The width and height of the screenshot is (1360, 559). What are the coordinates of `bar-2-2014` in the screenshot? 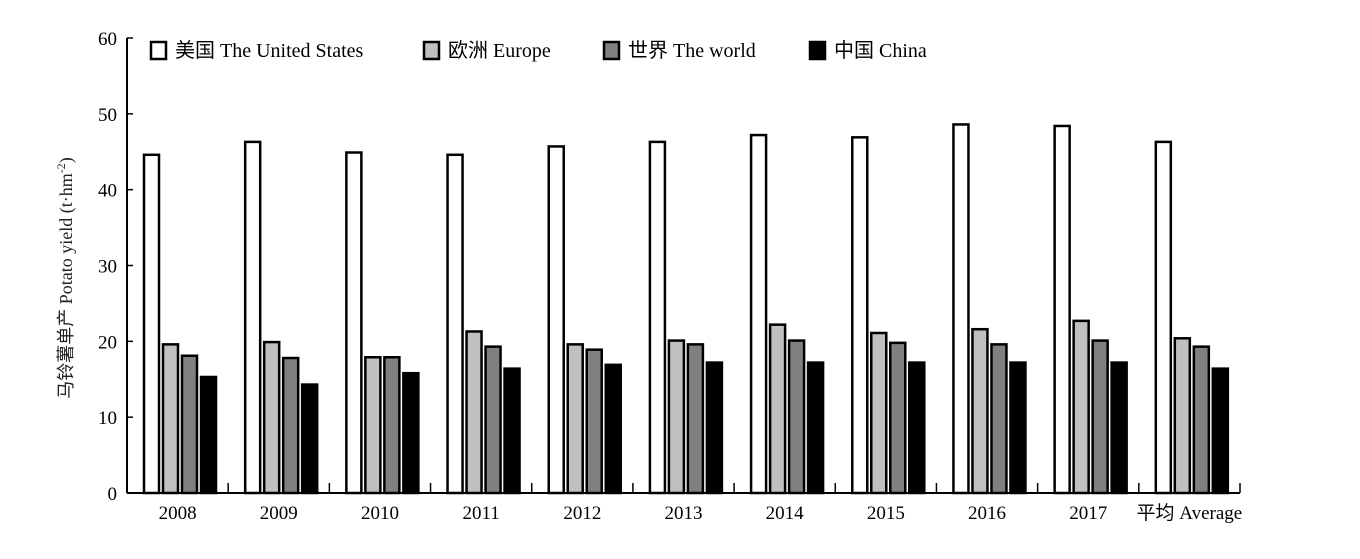 It's located at (777, 409).